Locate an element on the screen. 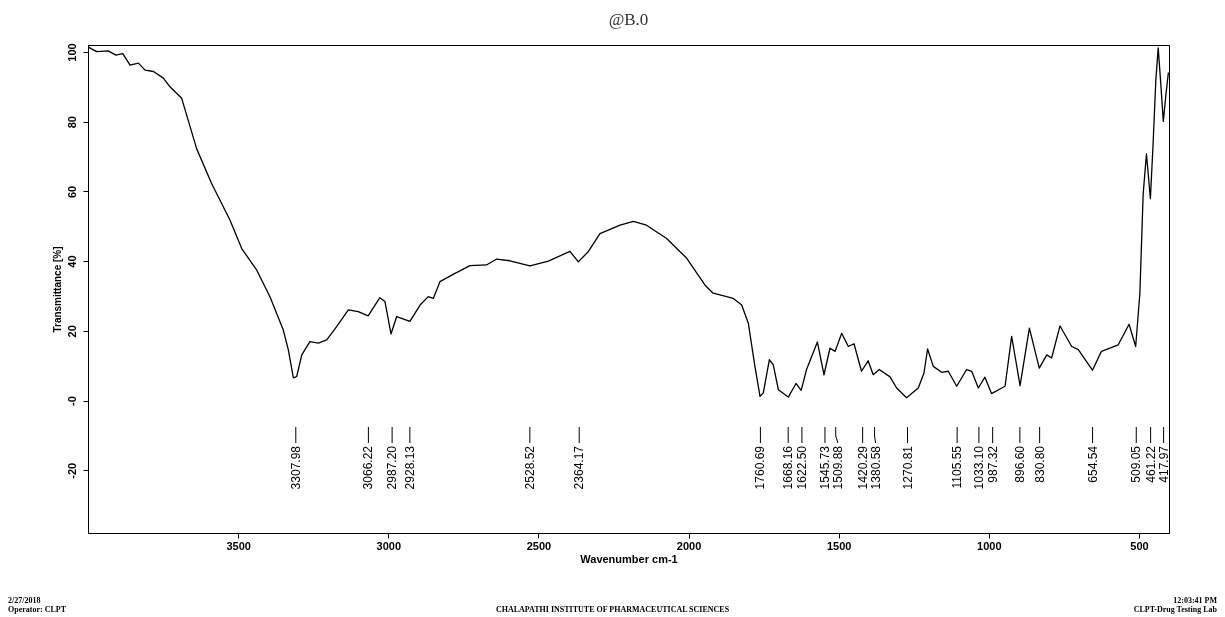 The image size is (1225, 617). annotation: 654.54 is located at coordinates (1092, 464).